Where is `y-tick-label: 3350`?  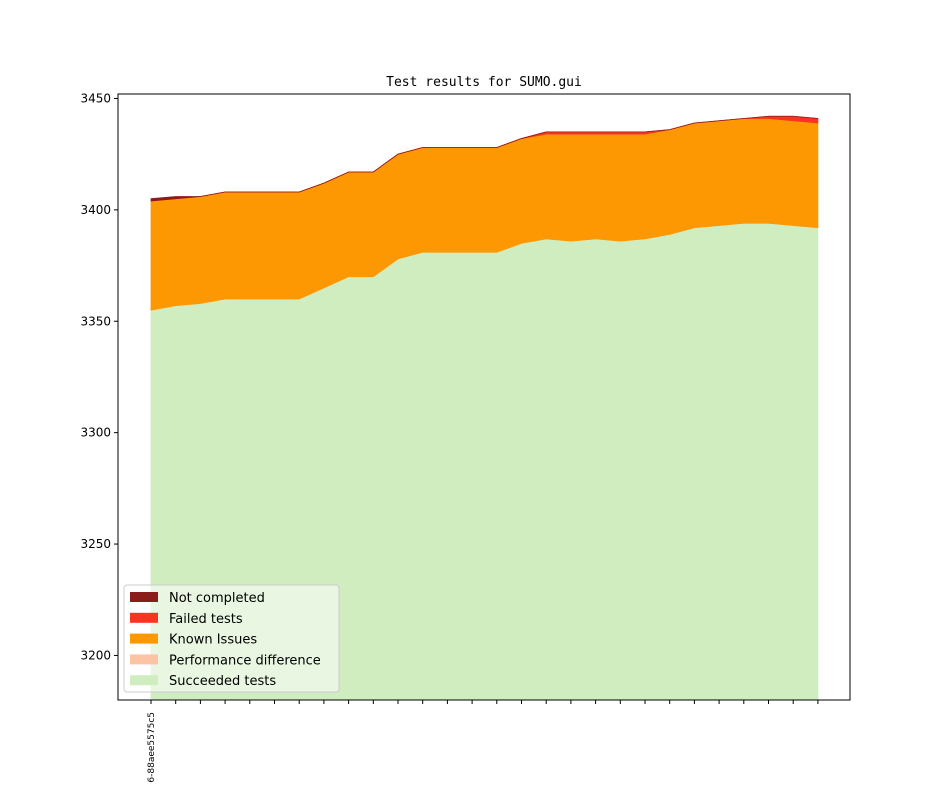 y-tick-label: 3350 is located at coordinates (95, 321).